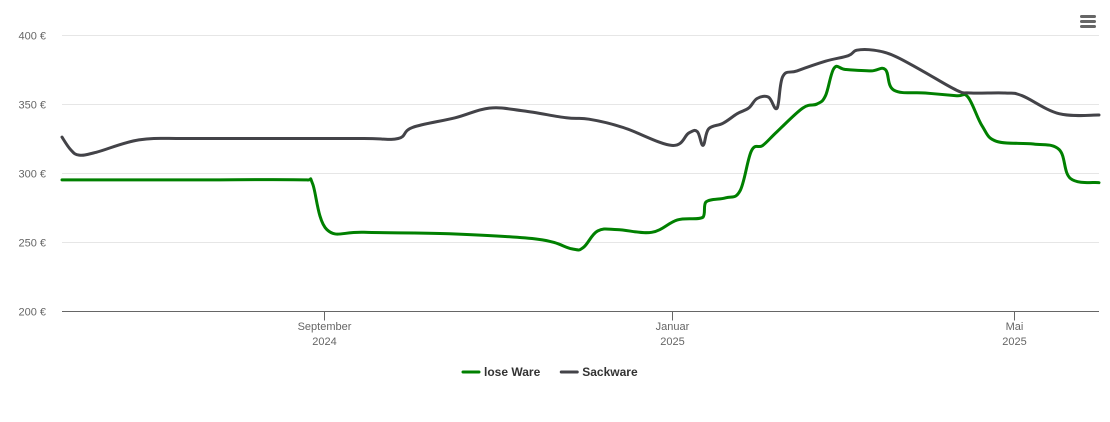 The image size is (1110, 422). I want to click on x-tick-month-2024-09-01: September, so click(325, 327).